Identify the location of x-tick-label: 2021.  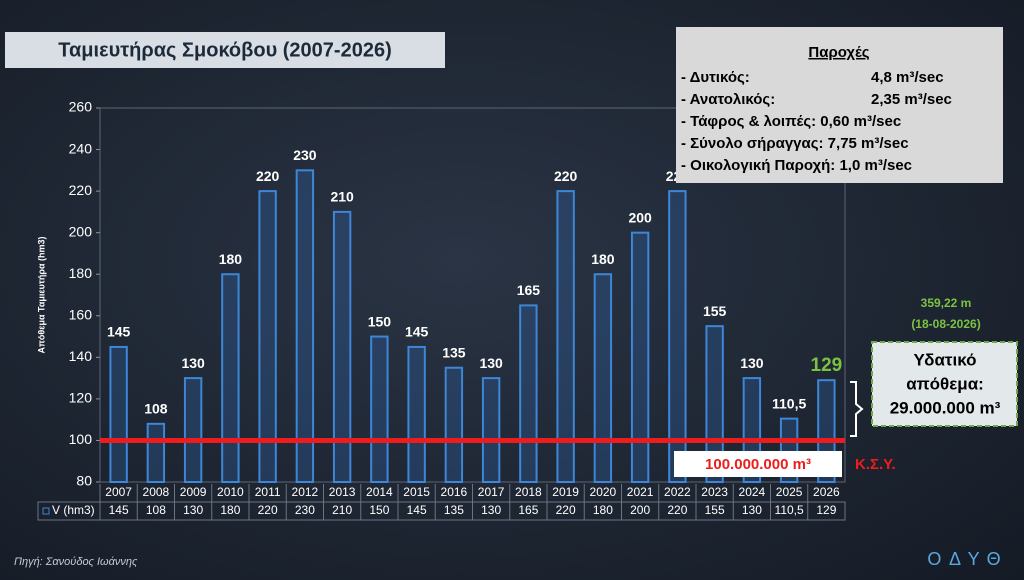
(640, 492).